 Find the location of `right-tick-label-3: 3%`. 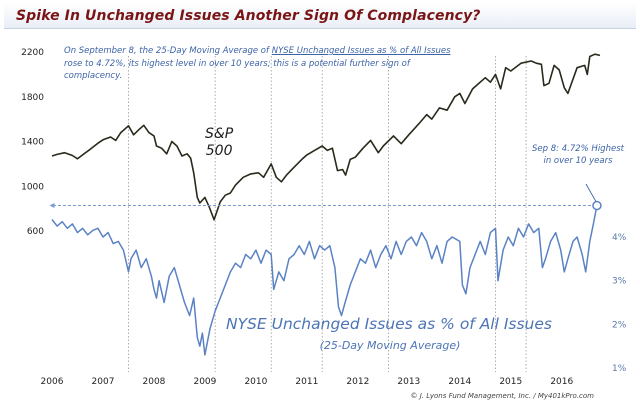

right-tick-label-3: 3% is located at coordinates (619, 282).